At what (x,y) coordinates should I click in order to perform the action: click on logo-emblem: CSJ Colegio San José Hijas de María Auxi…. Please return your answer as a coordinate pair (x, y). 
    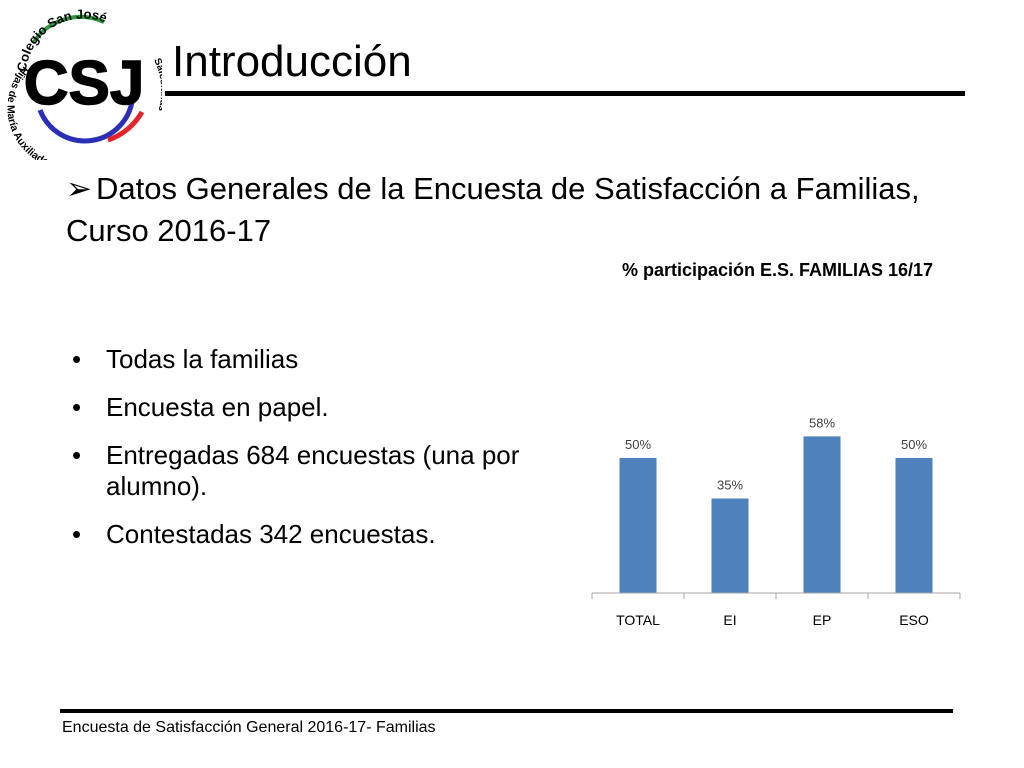
    Looking at the image, I should click on (86, 88).